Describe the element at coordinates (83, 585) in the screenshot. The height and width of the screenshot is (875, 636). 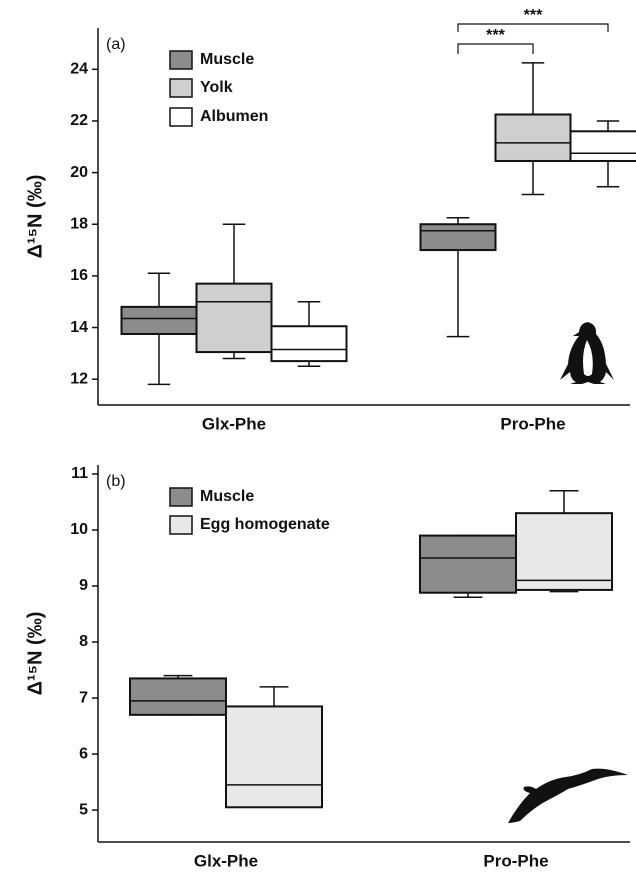
I see `y-tick-label: 9` at that location.